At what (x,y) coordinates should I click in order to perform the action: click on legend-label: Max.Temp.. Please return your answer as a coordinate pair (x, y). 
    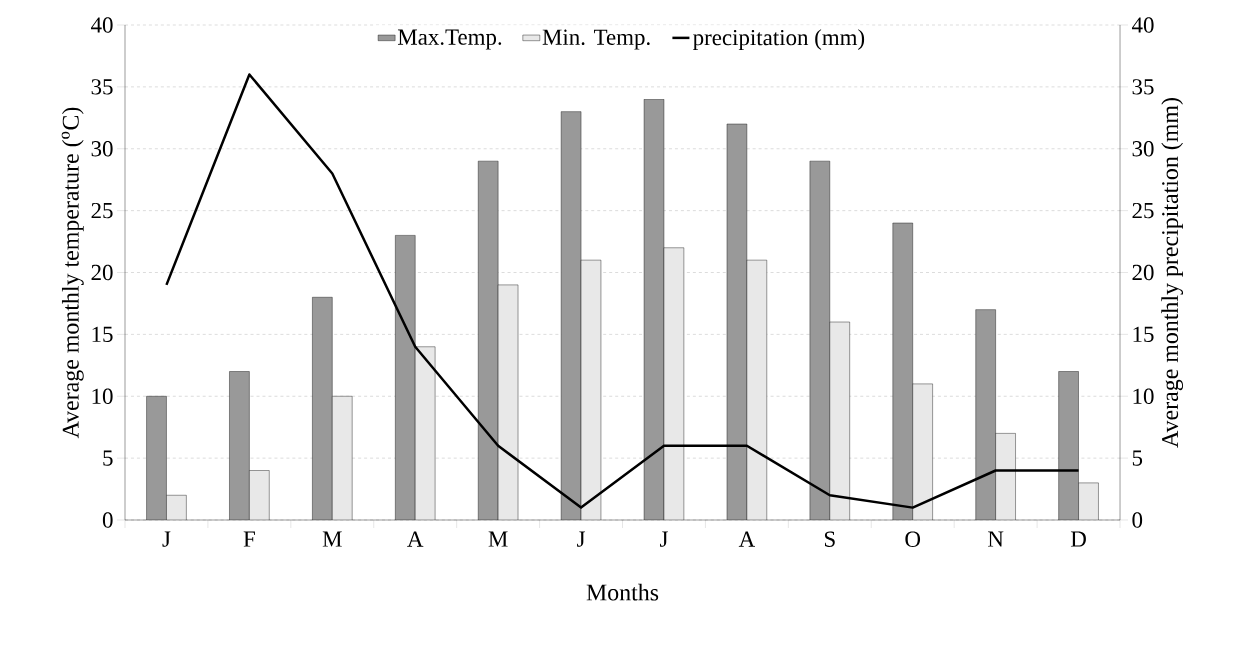
    Looking at the image, I should click on (449, 39).